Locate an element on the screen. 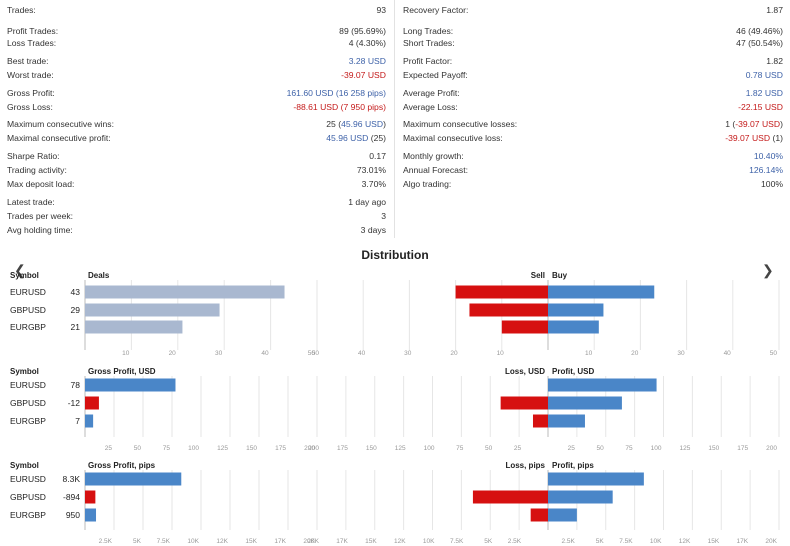  stat-row-profit-trades: Profit Trades: 89 (95.69%) is located at coordinates (196, 31).